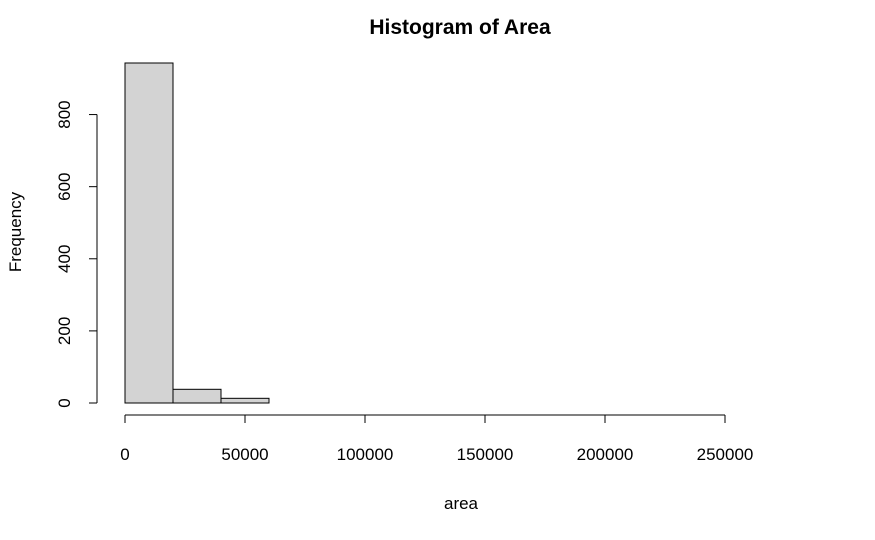 The height and width of the screenshot is (540, 875). Describe the element at coordinates (460, 27) in the screenshot. I see `chart-title: Histogram of Area` at that location.